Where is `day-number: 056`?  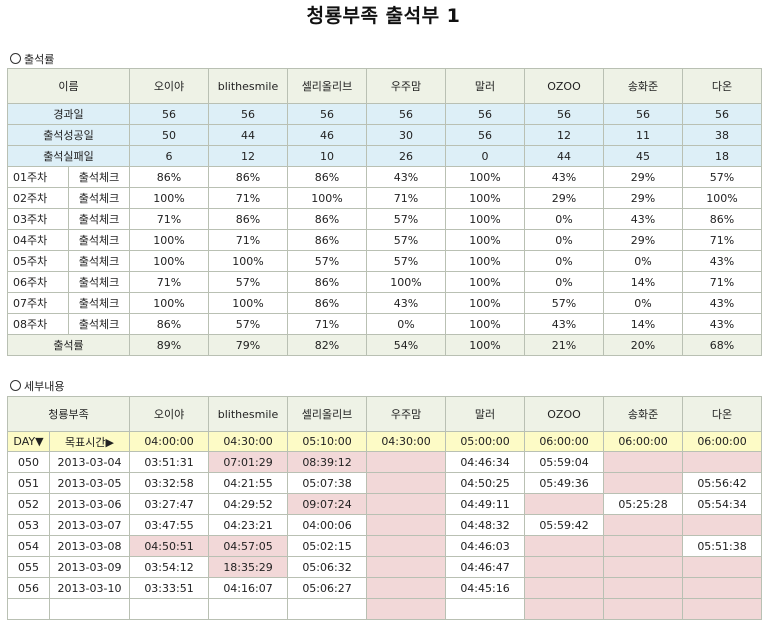
day-number: 056 is located at coordinates (28, 588).